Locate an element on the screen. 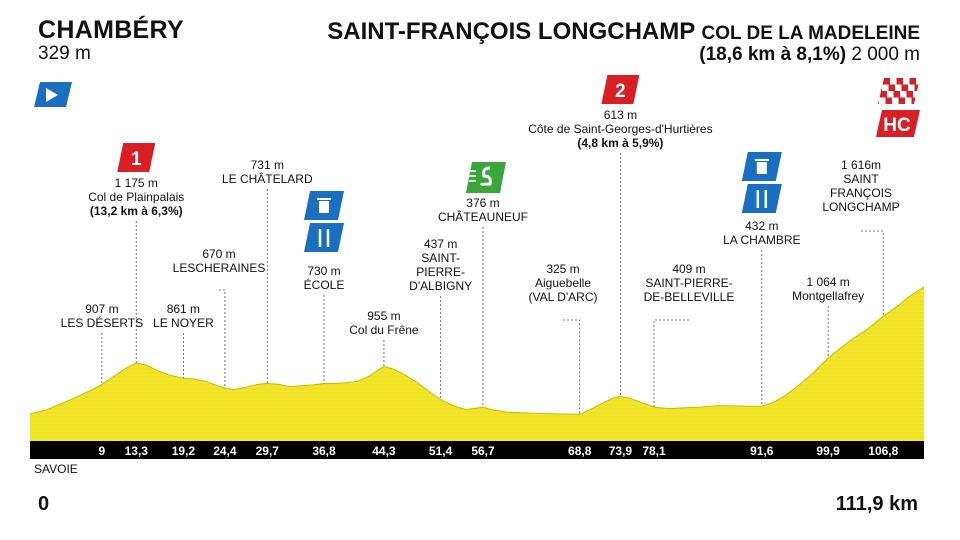  waypoint-label-line: 613 m is located at coordinates (620, 115).